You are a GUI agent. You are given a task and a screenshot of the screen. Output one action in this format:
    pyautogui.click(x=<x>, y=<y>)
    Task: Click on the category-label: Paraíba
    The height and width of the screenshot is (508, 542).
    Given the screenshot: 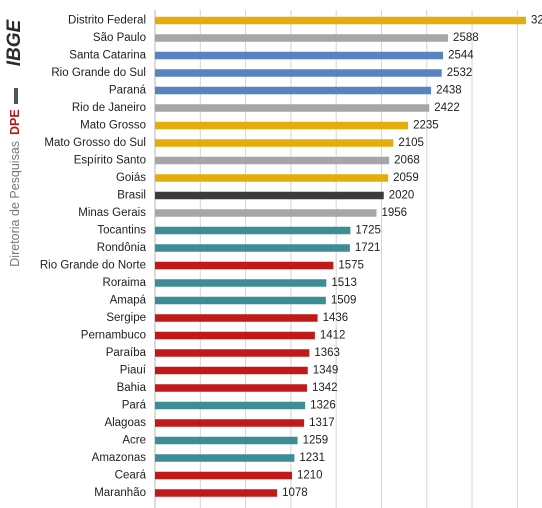 What is the action you would take?
    pyautogui.click(x=126, y=353)
    